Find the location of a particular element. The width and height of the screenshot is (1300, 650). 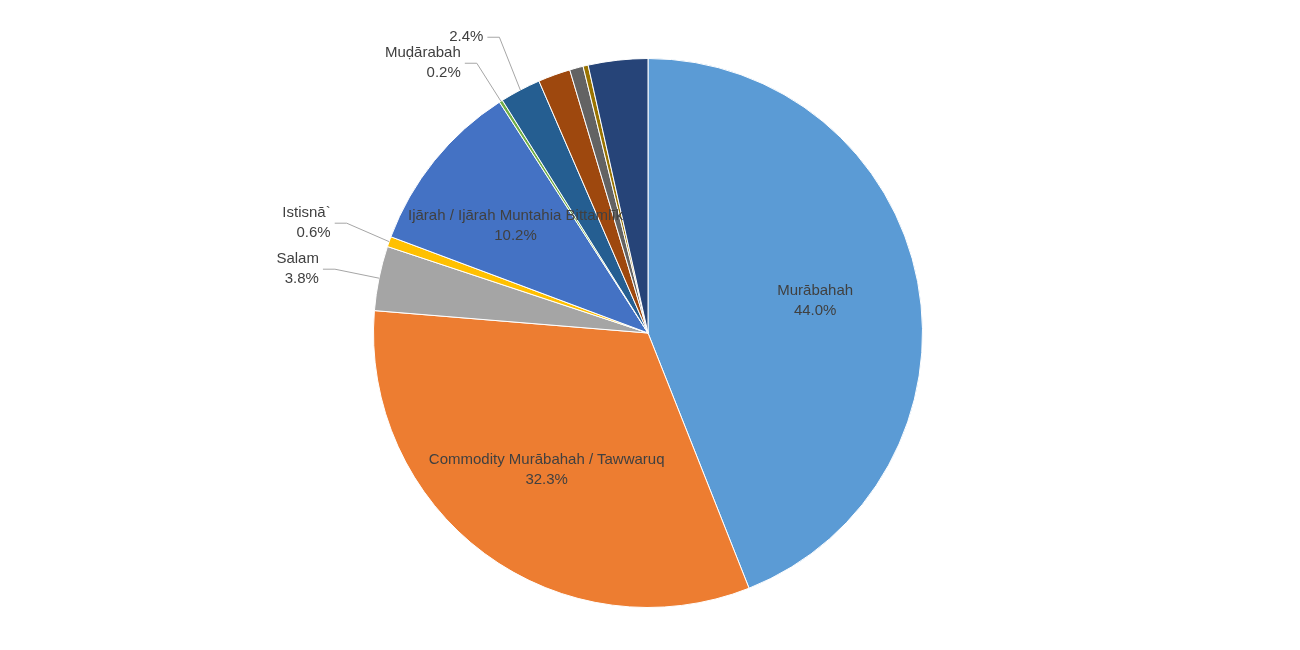

data-label: 32.3% is located at coordinates (546, 478).